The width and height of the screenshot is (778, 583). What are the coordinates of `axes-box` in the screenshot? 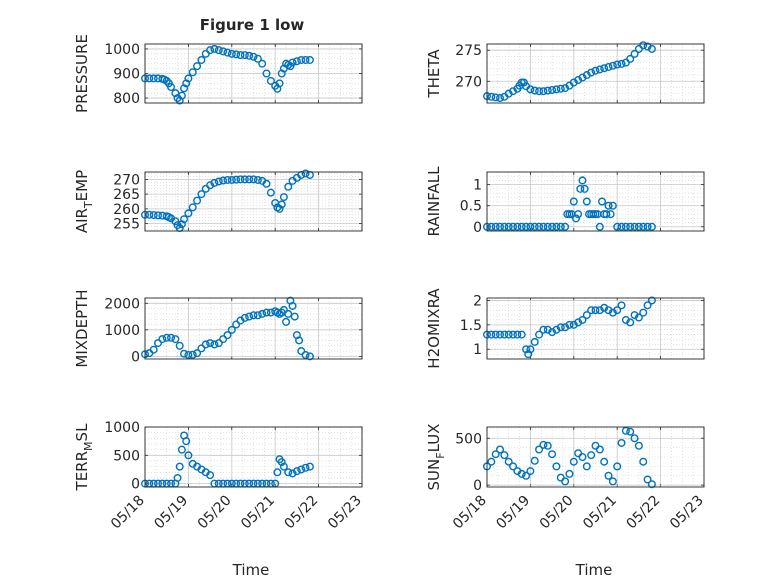 It's located at (253, 457).